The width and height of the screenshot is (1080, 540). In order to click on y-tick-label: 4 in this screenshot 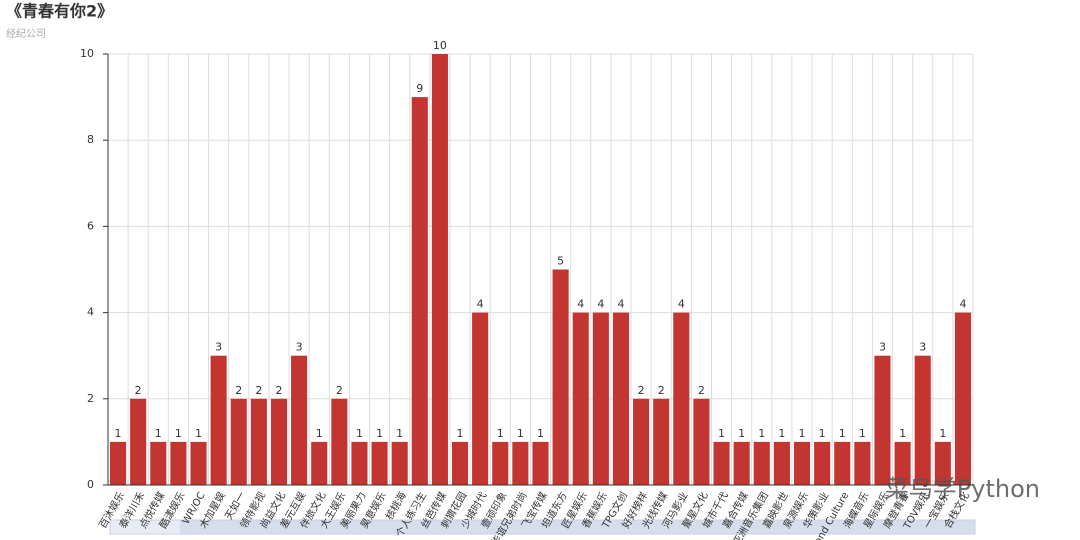, I will do `click(90, 312)`.